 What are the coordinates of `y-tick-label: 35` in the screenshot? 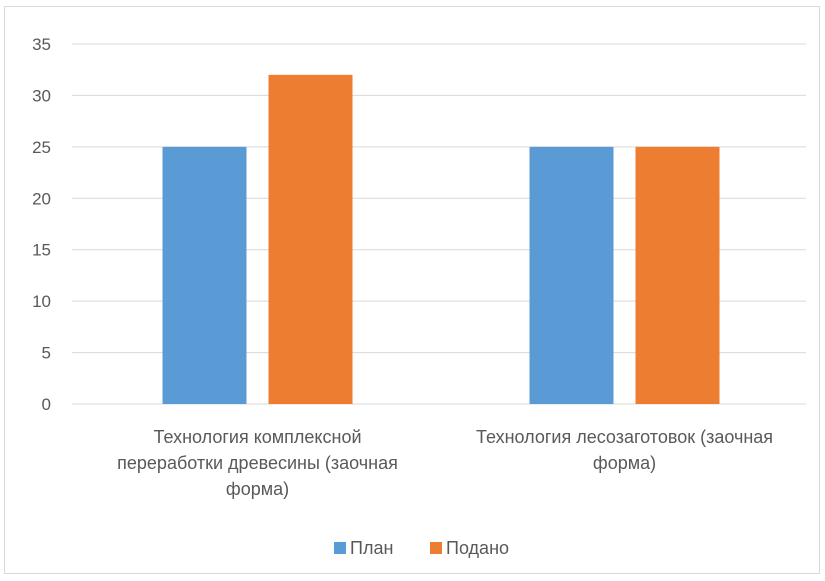 It's located at (41, 44).